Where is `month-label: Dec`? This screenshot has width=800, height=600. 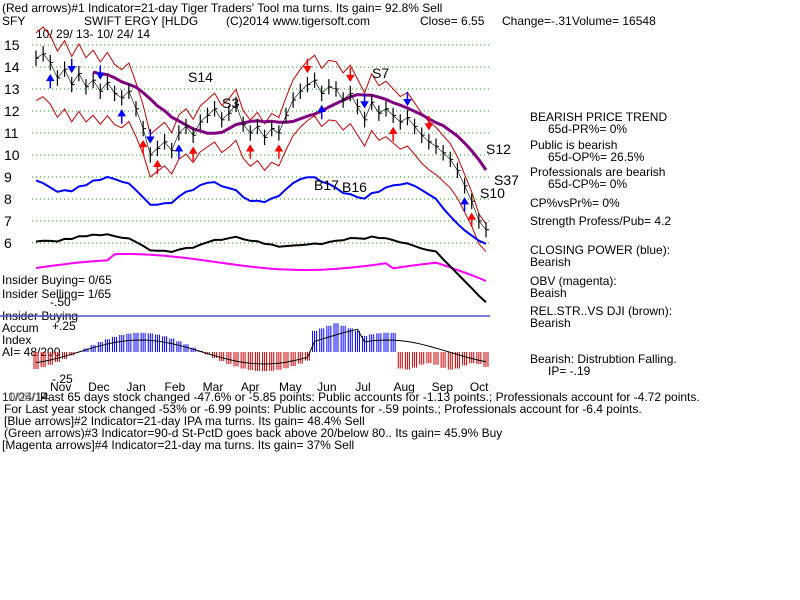
month-label: Dec is located at coordinates (98, 387).